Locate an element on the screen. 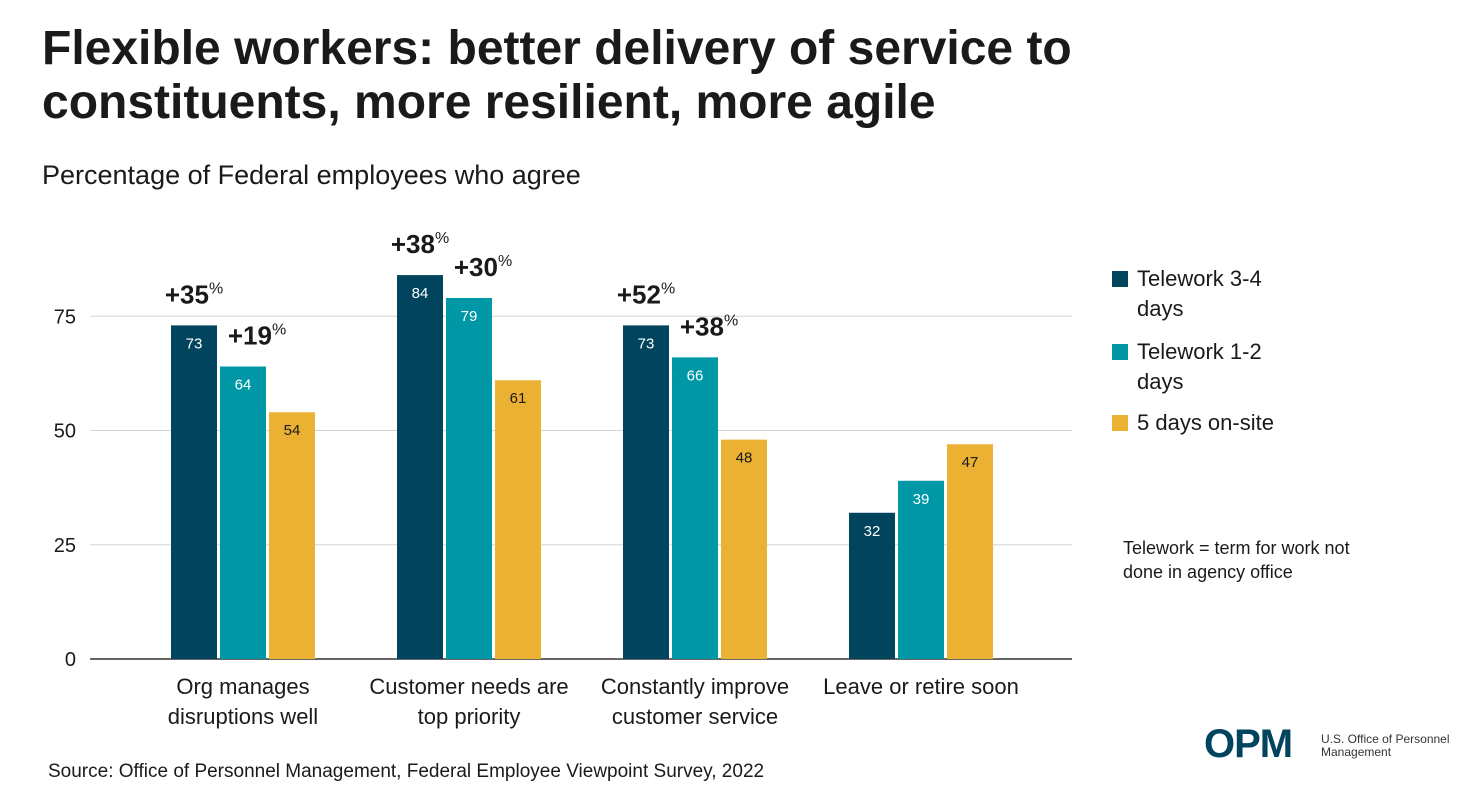 This screenshot has height=792, width=1484. legend-label: 5 days on-site is located at coordinates (1205, 422).